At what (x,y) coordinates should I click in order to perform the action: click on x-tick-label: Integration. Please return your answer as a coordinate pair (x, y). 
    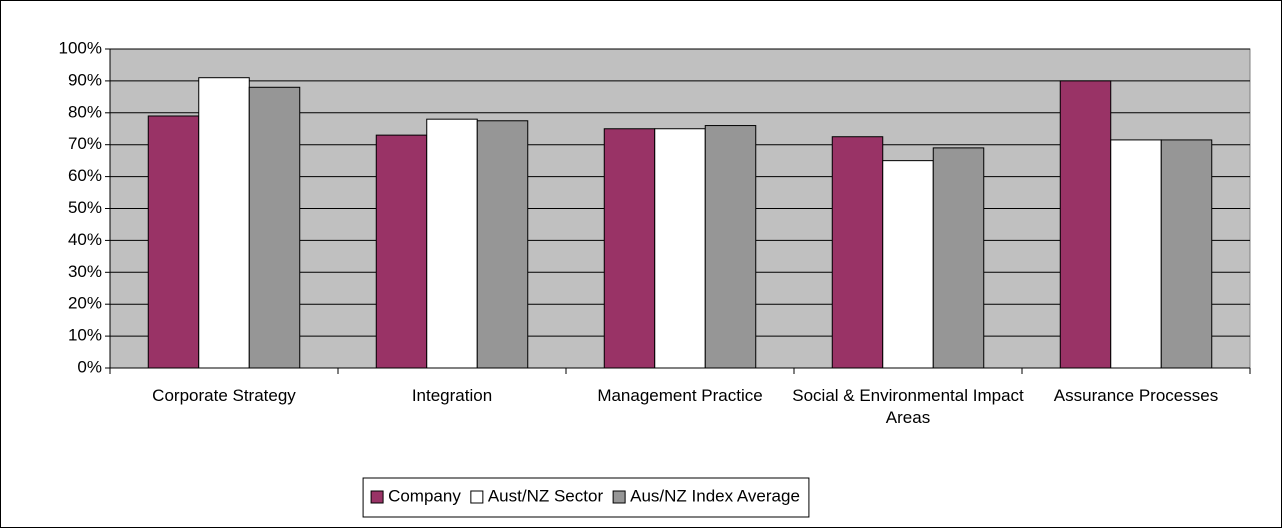
    Looking at the image, I should click on (452, 395).